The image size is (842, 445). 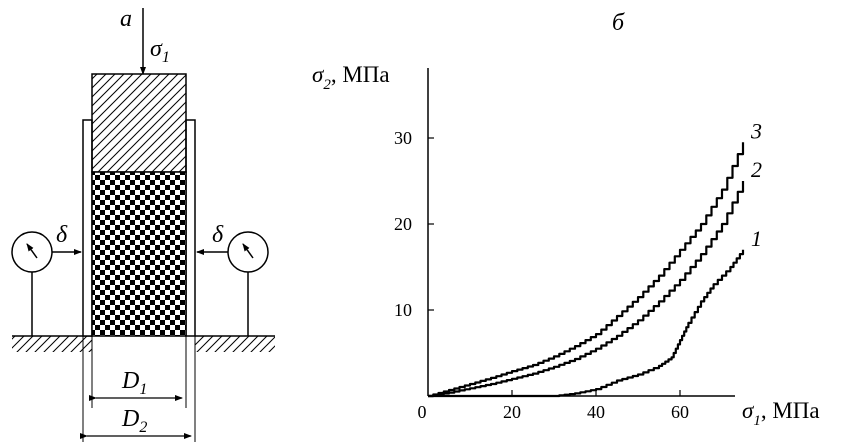 What do you see at coordinates (422, 412) in the screenshot?
I see `x-tick-label: 0` at bounding box center [422, 412].